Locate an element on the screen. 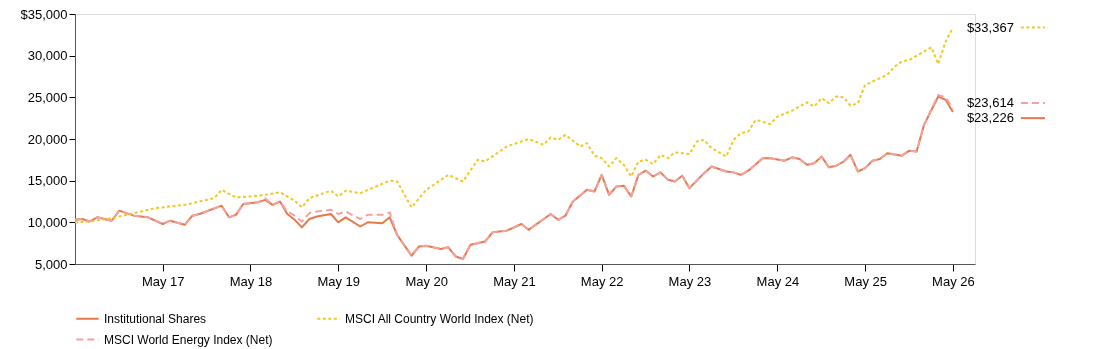 Image resolution: width=1094 pixels, height=349 pixels. x-tick-label: May 26 is located at coordinates (953, 281).